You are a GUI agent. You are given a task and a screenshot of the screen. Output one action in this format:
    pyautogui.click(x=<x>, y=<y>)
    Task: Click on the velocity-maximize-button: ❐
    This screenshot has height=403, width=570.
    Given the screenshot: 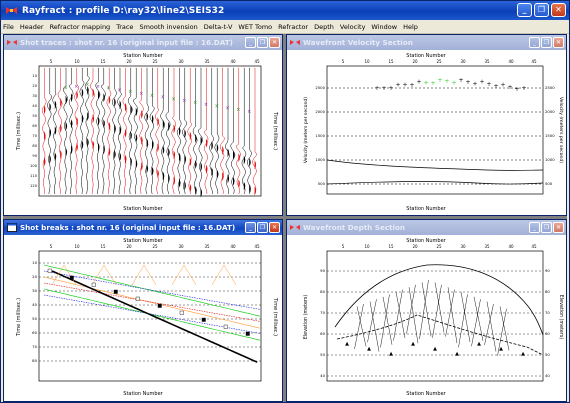 What is the action you would take?
    pyautogui.click(x=546, y=42)
    